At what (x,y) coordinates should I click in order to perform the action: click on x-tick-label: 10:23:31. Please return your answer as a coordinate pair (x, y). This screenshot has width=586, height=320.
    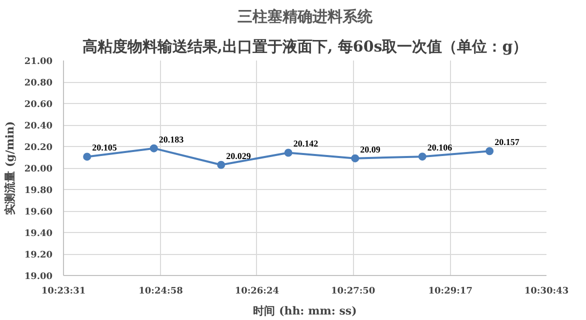
    Looking at the image, I should click on (63, 291).